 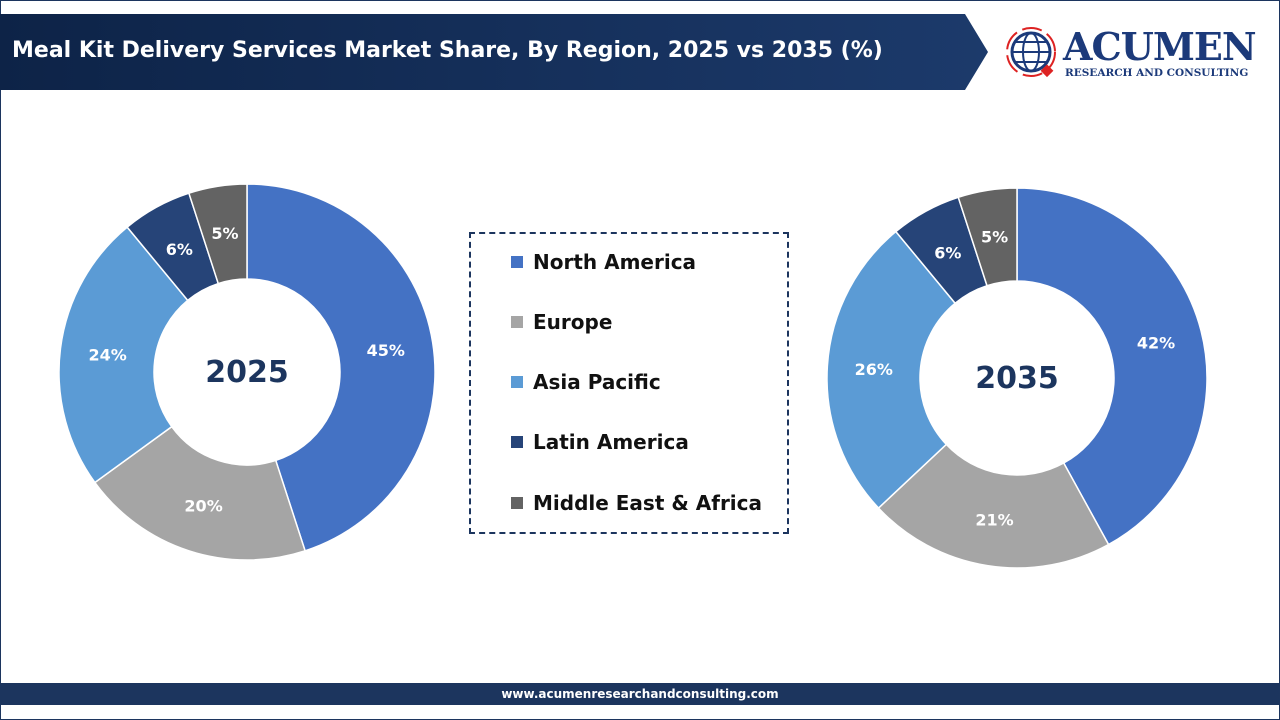 I want to click on legend-label: Latin America, so click(x=611, y=442).